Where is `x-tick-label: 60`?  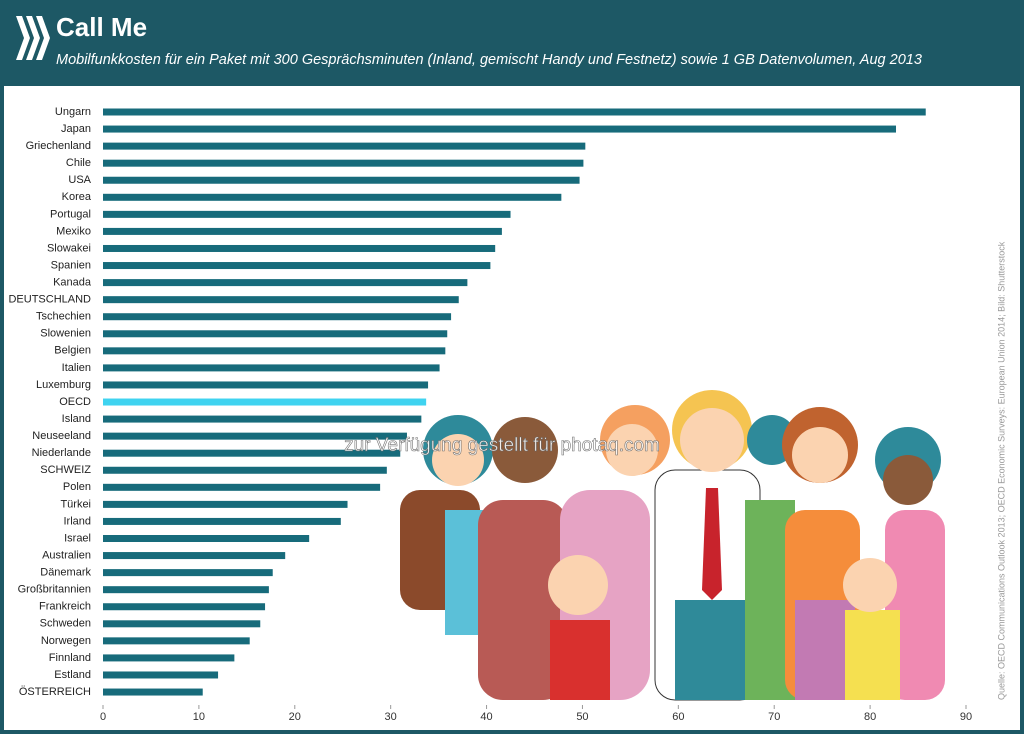 x-tick-label: 60 is located at coordinates (678, 717).